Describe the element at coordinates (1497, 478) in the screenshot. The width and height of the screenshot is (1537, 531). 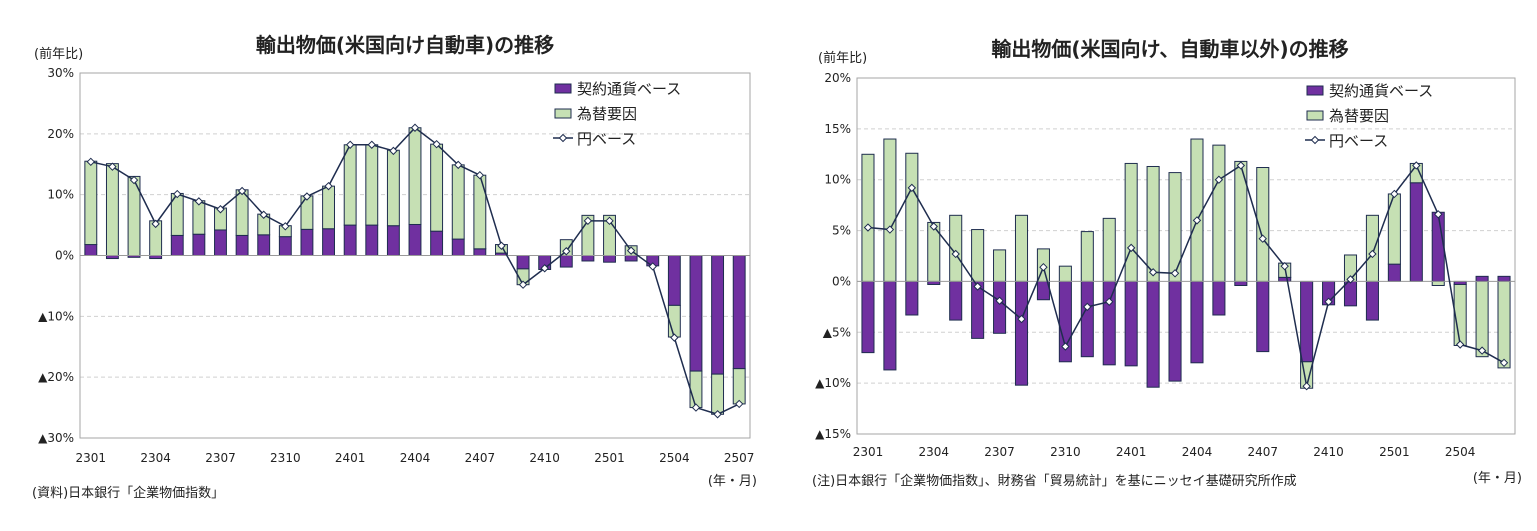
I see `x-axis-label: (年・月)` at that location.